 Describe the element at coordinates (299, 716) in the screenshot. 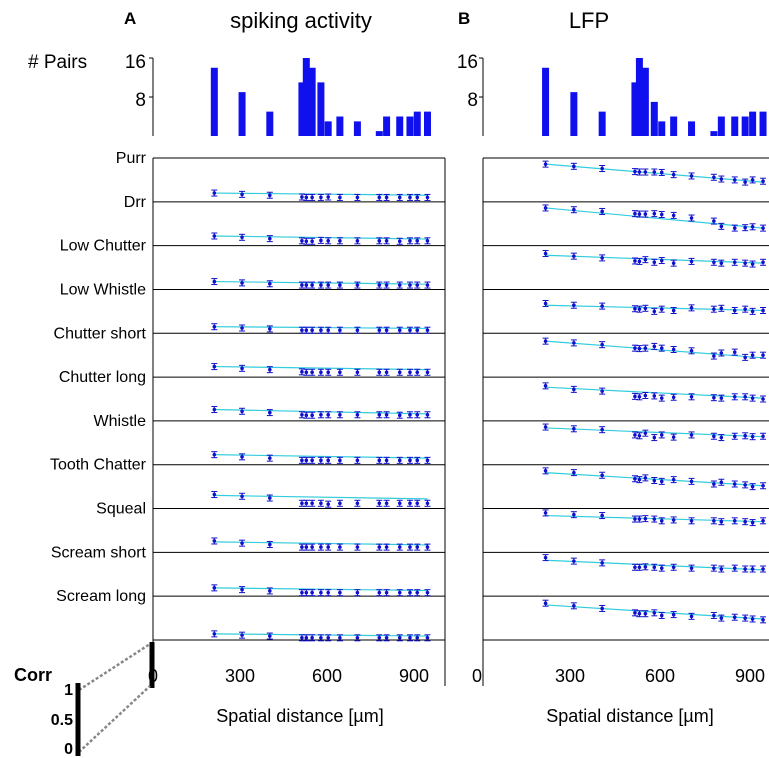

I see `a-xlabel: Spatial distance [µm]` at that location.